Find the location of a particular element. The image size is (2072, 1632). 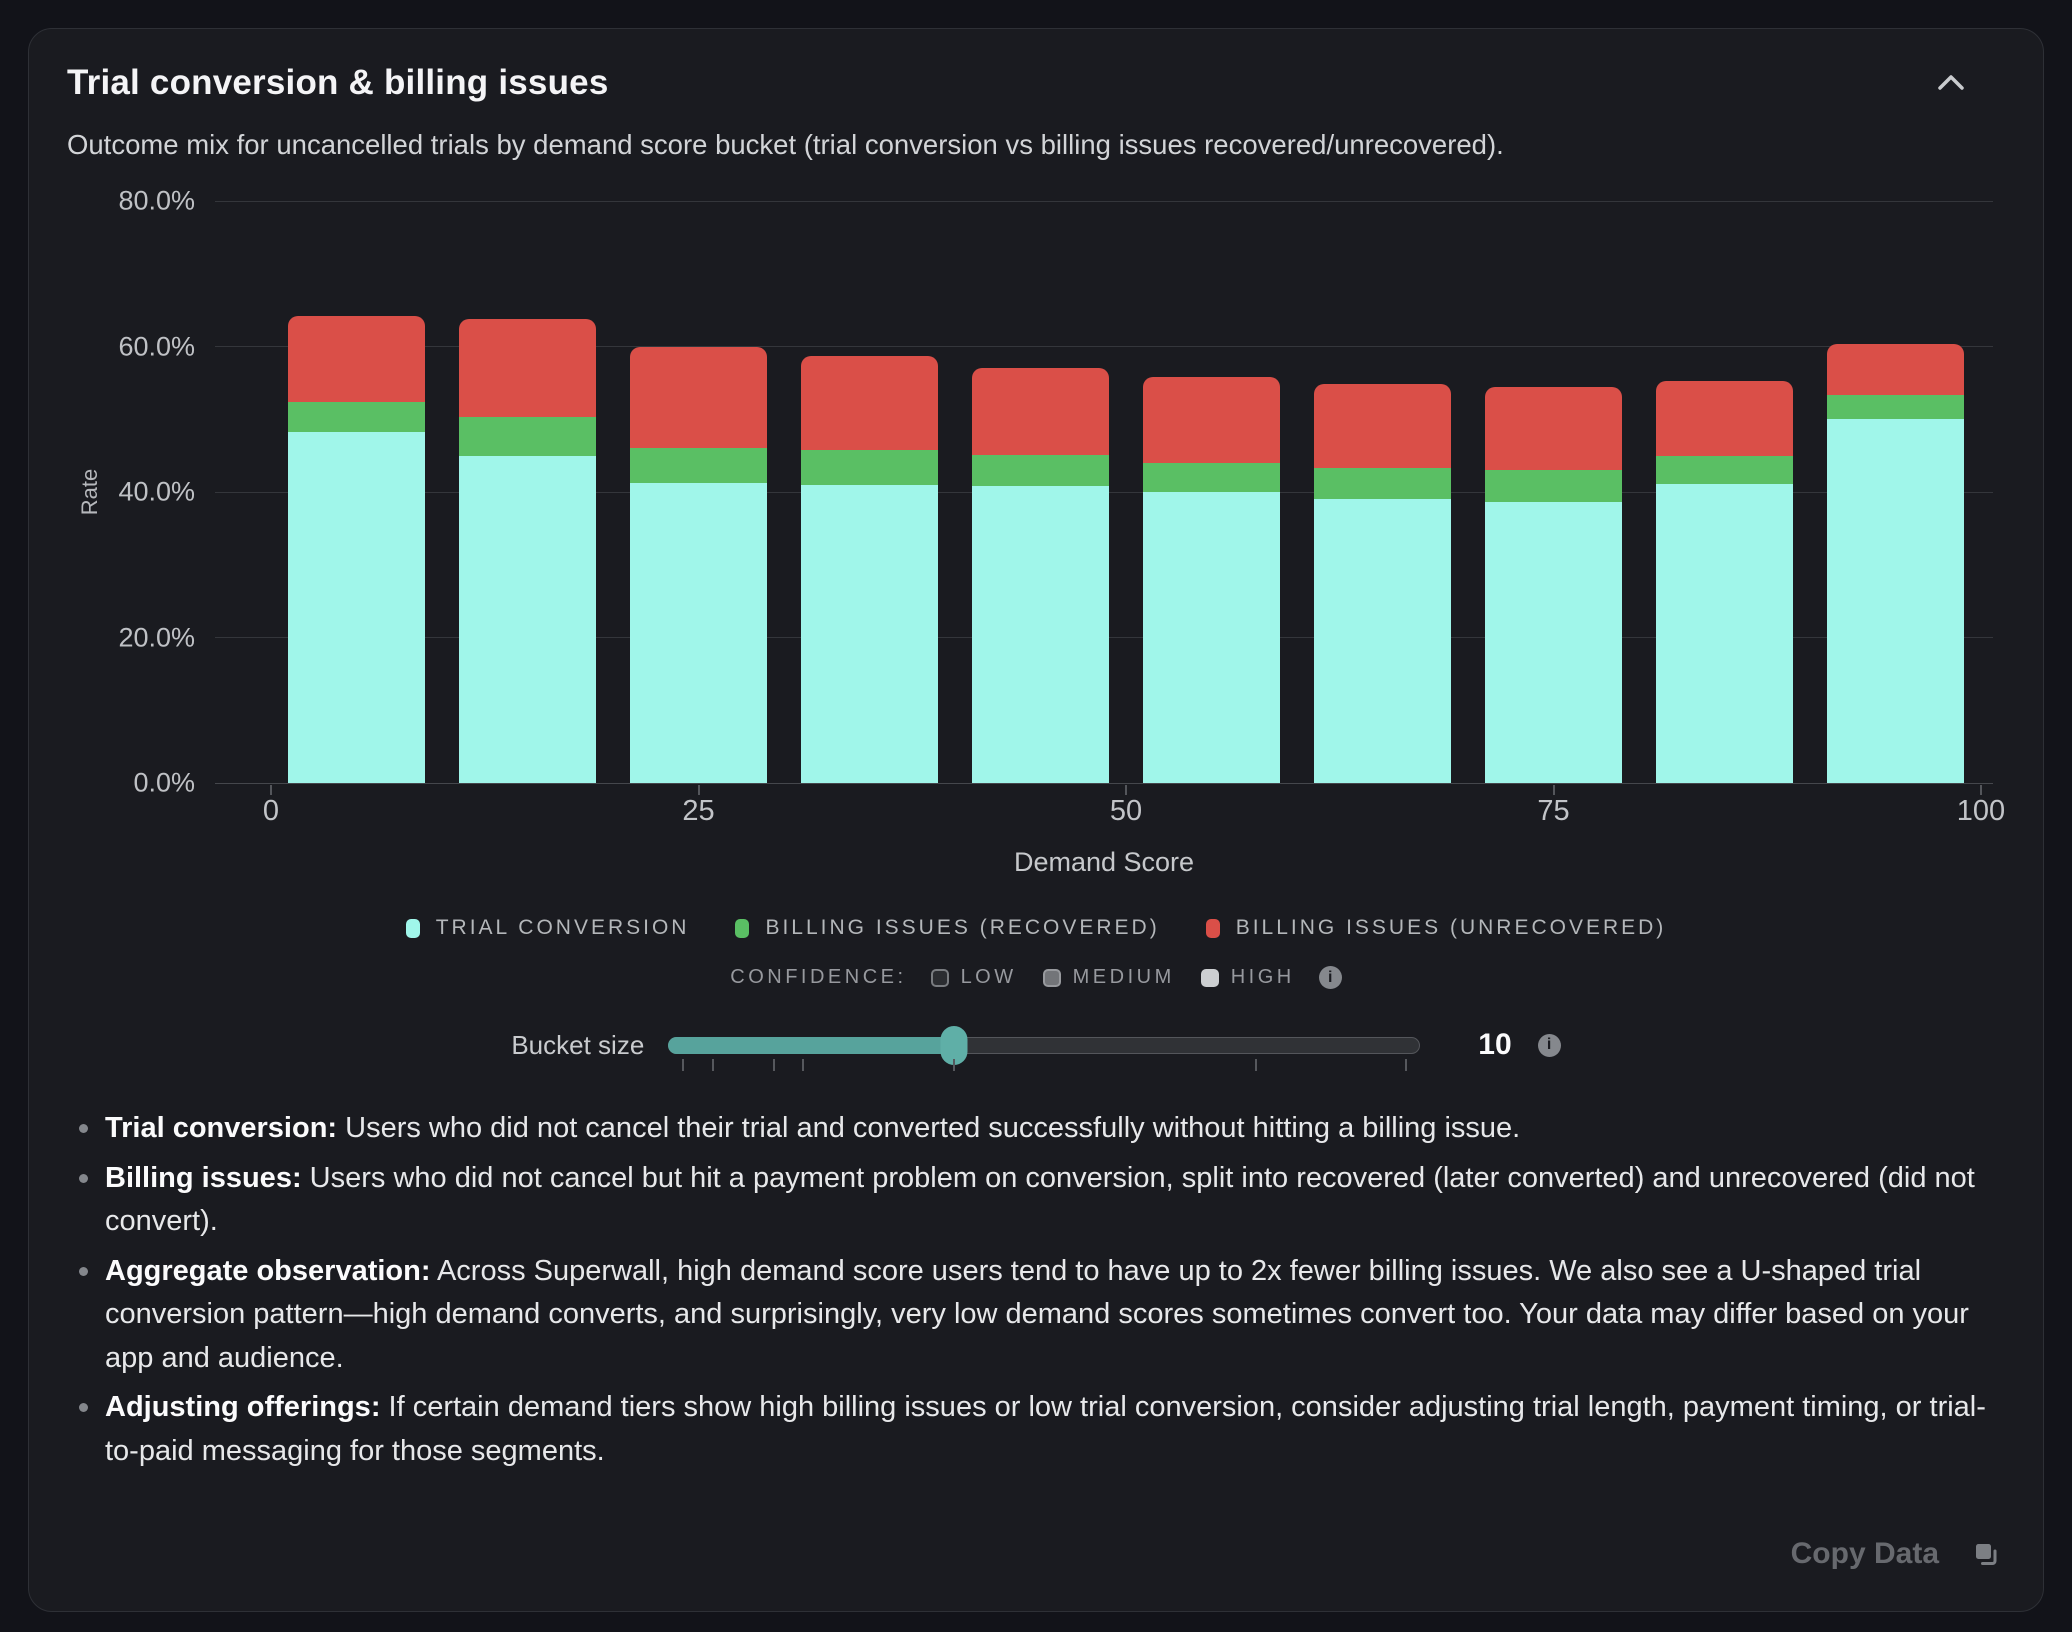

confidence-option-low: LOW is located at coordinates (973, 977).